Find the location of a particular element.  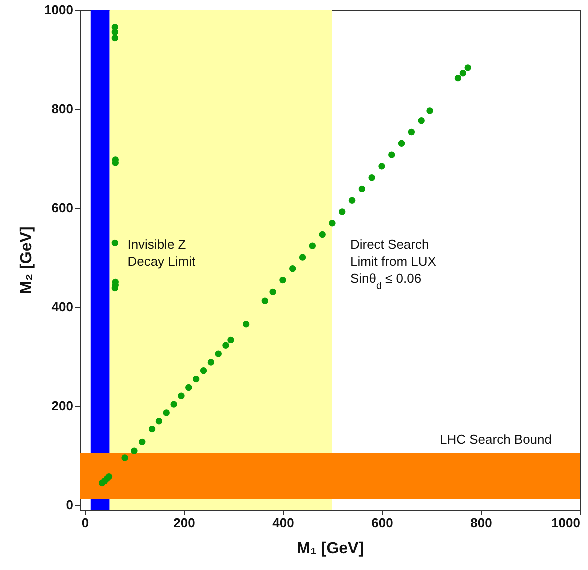

y-tick-label: 200 is located at coordinates (63, 406).